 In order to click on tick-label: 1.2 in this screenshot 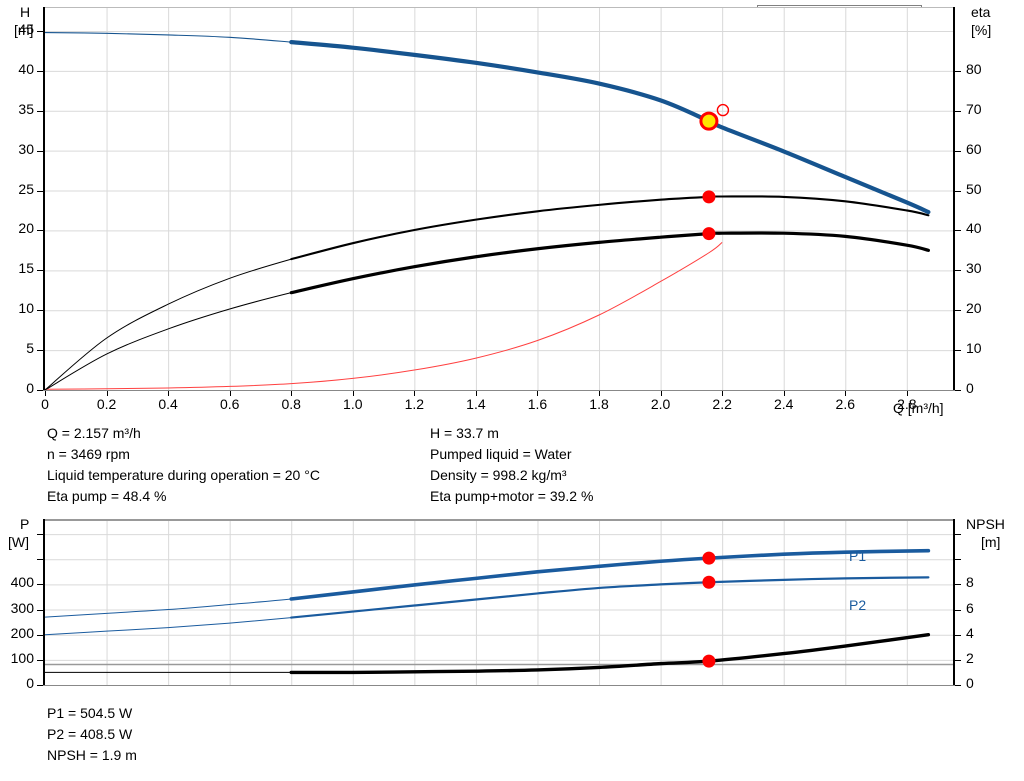, I will do `click(414, 404)`.